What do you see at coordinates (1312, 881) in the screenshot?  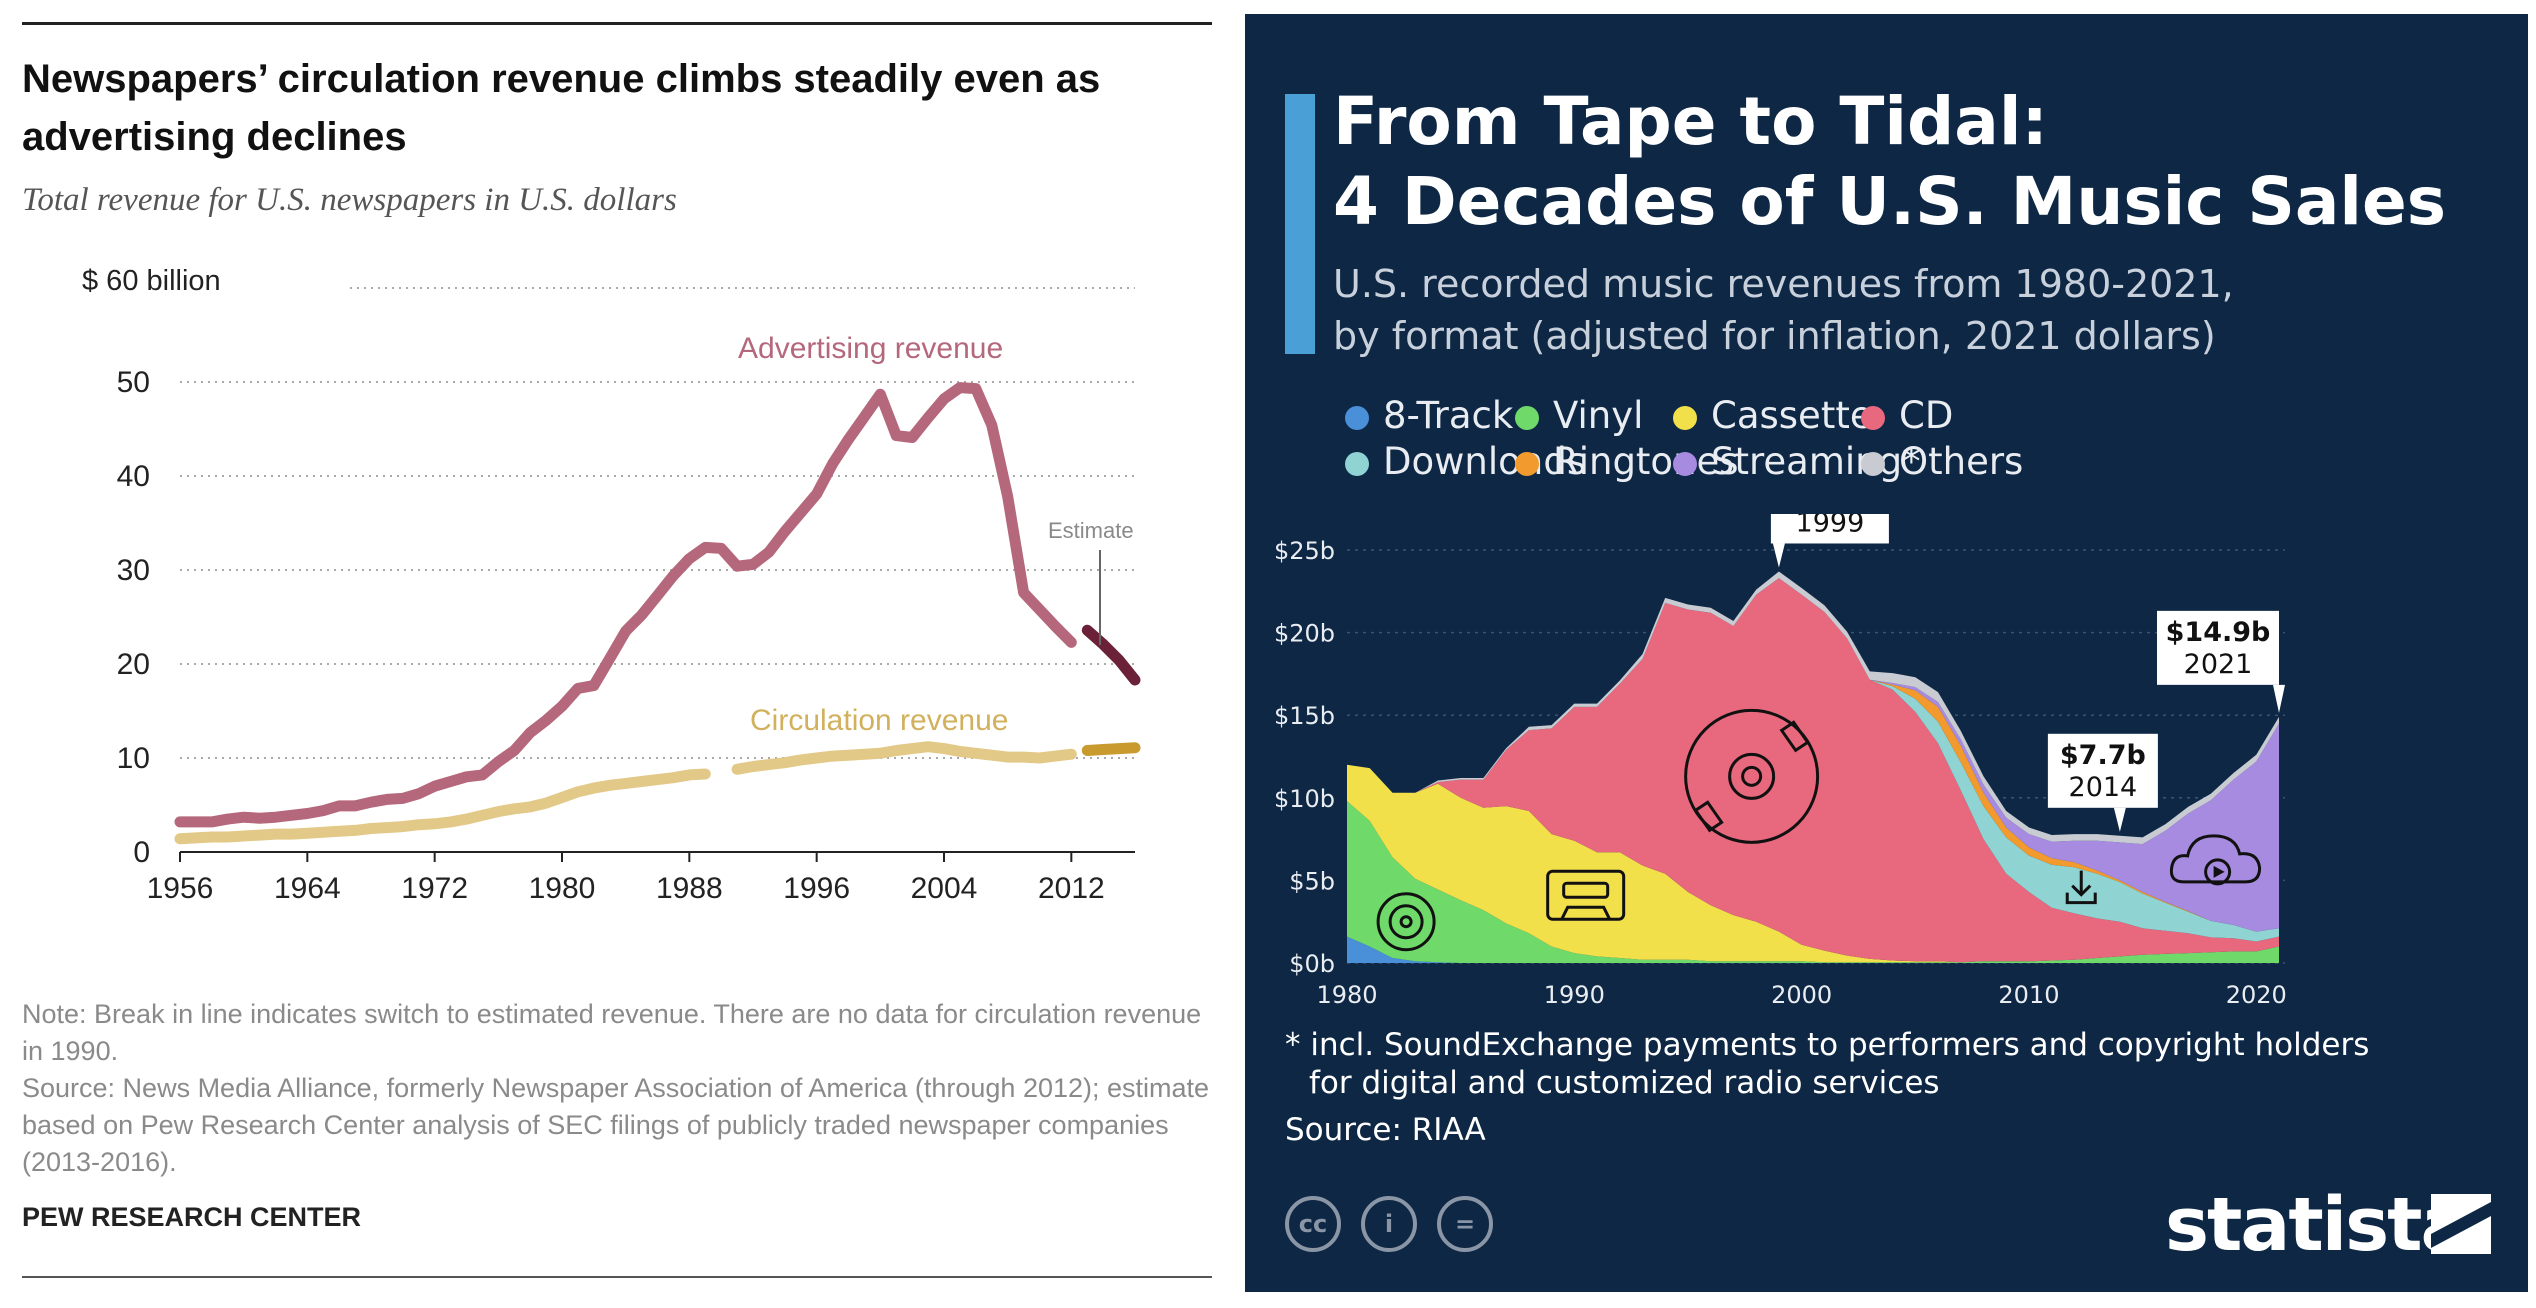 I see `statista-y-tick-label: $5b` at bounding box center [1312, 881].